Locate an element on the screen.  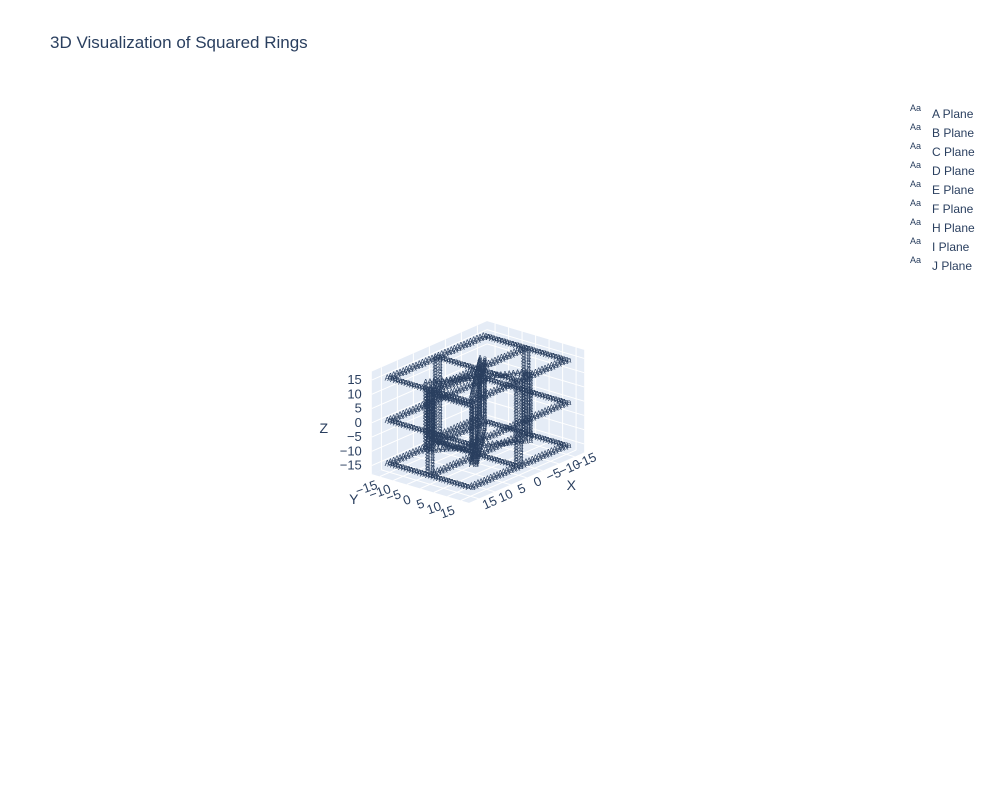
legend-item: Aa I Plane is located at coordinates (940, 246).